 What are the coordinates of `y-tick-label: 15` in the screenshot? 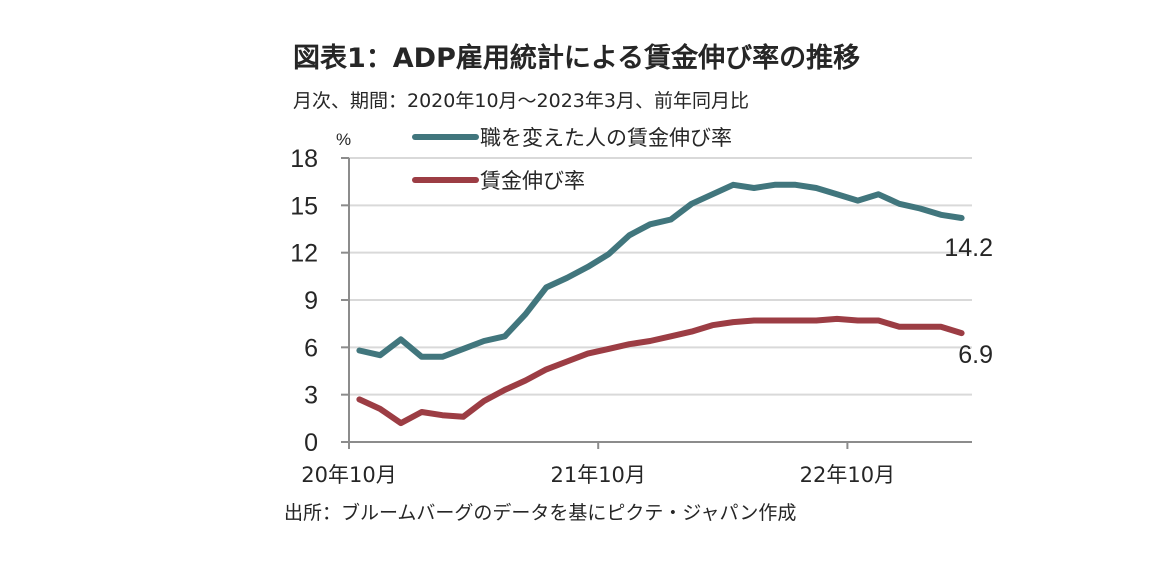 It's located at (304, 206).